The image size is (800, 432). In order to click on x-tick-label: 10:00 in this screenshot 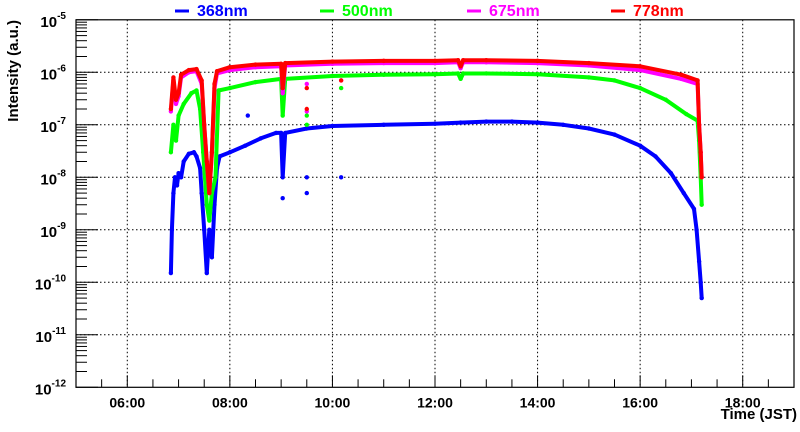, I will do `click(333, 402)`.